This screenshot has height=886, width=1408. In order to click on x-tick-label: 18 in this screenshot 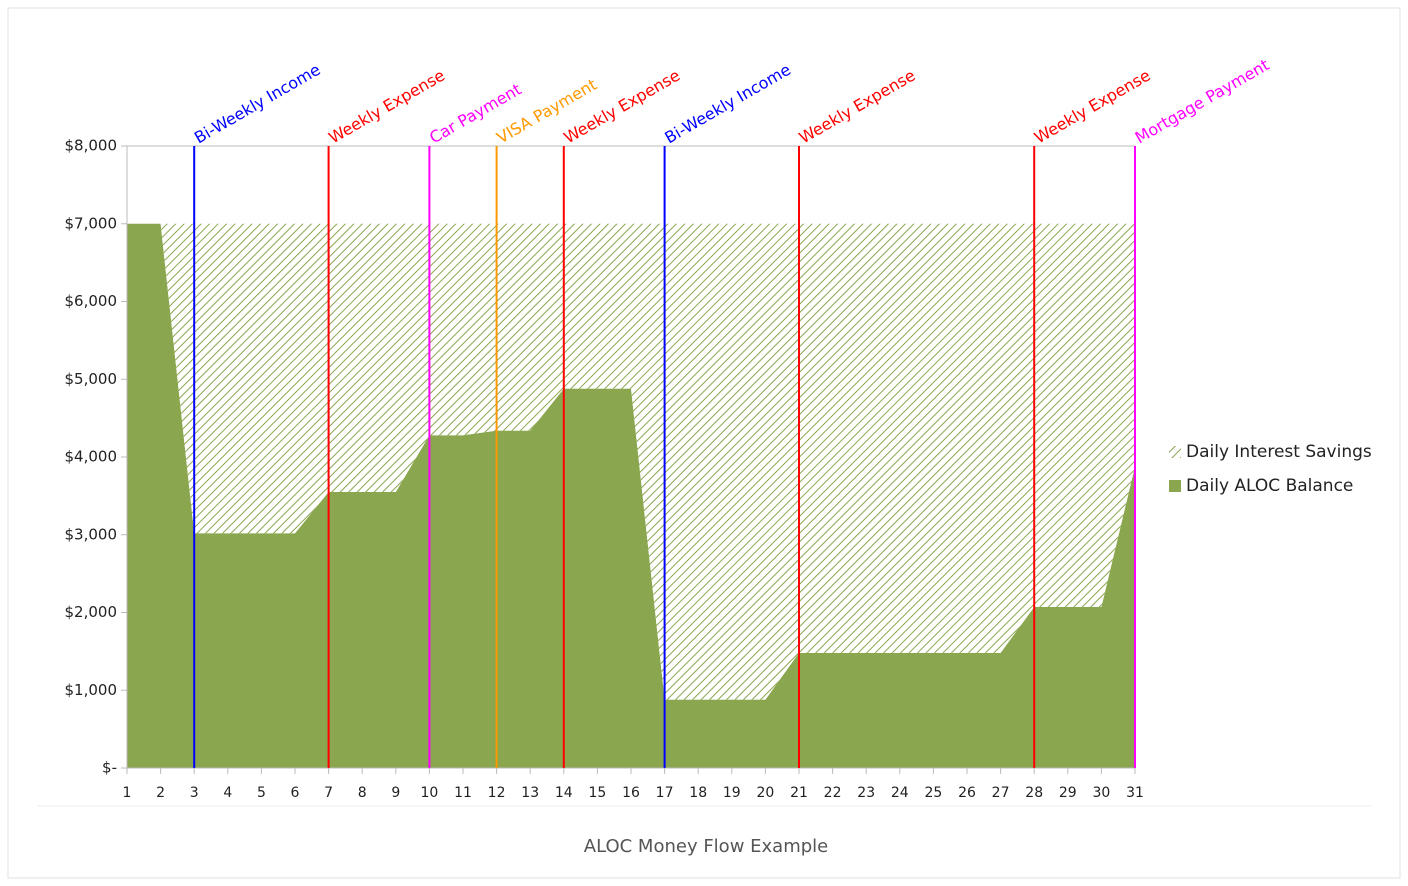, I will do `click(698, 793)`.